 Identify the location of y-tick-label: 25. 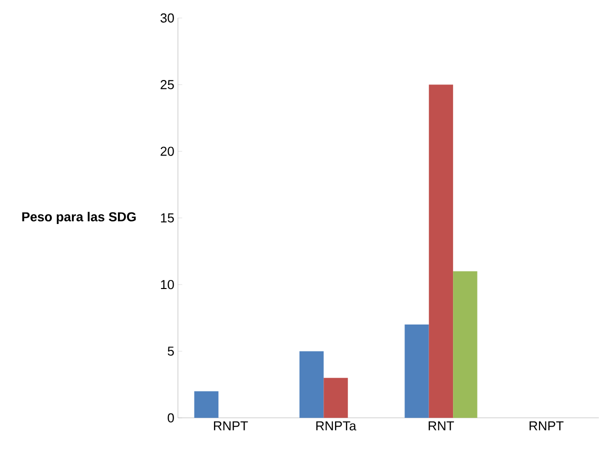
(167, 85).